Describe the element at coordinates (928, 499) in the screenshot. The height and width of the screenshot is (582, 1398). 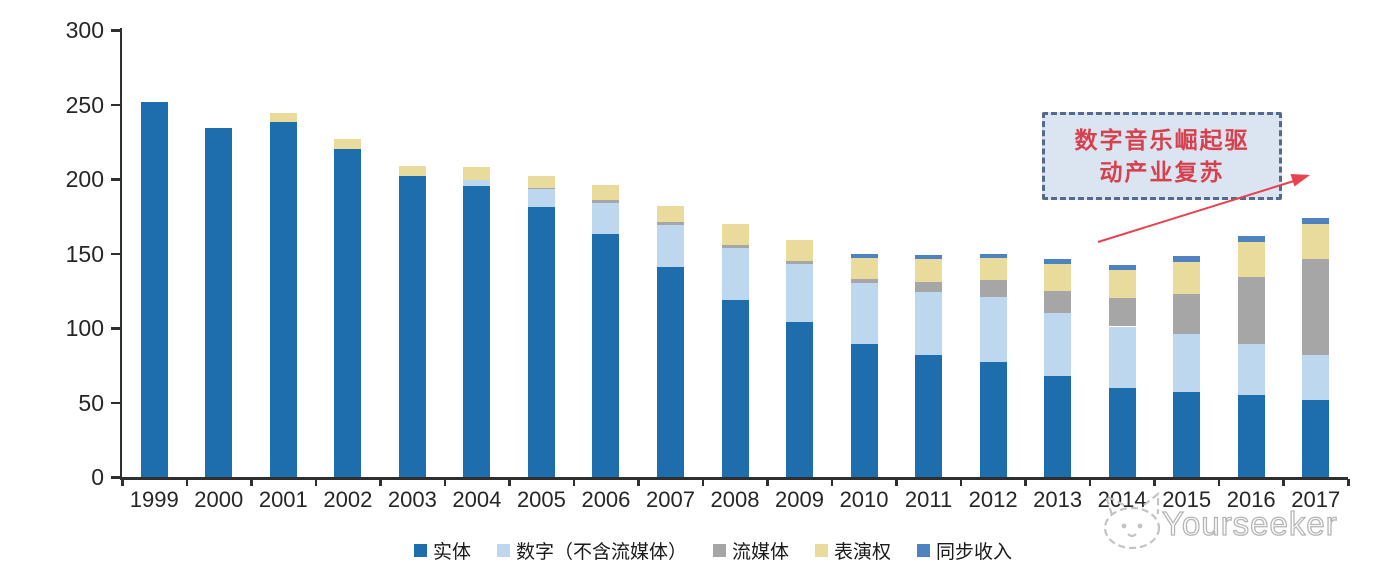
I see `x-tick-label: 2011` at that location.